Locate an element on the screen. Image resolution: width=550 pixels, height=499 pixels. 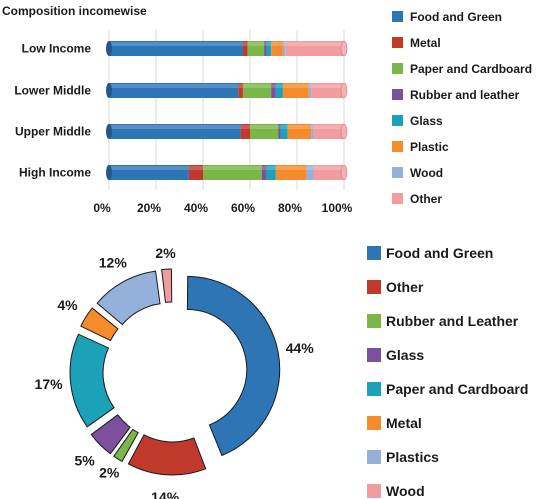
bar-legend-label: Glass is located at coordinates (426, 121).